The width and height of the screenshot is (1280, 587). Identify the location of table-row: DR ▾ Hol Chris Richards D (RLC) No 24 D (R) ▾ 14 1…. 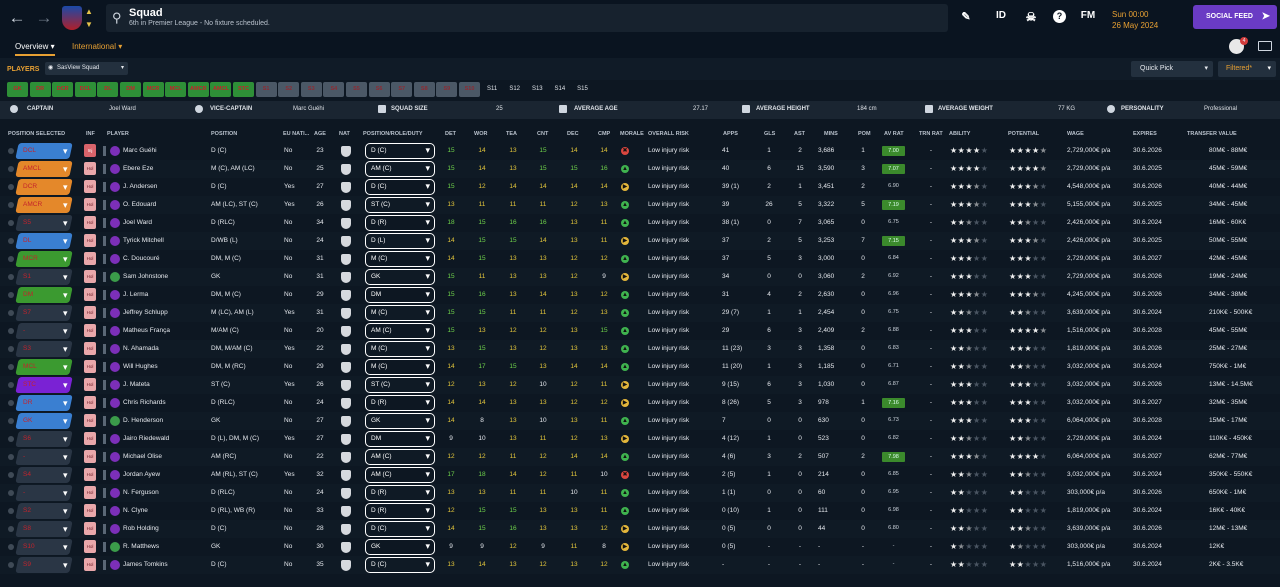
(640, 403).